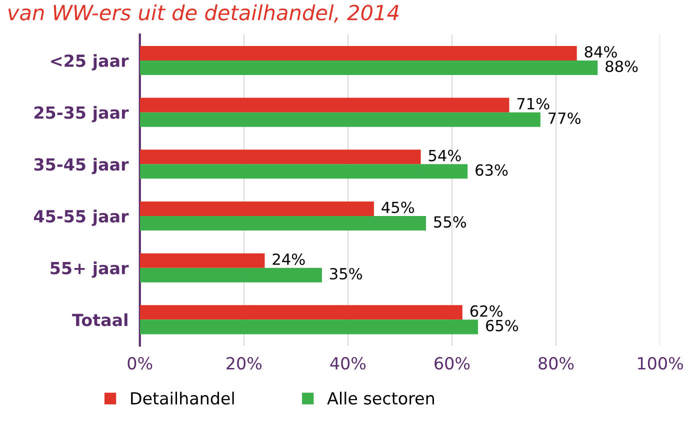 This screenshot has height=432, width=689. What do you see at coordinates (600, 52) in the screenshot?
I see `data-label: 84%` at bounding box center [600, 52].